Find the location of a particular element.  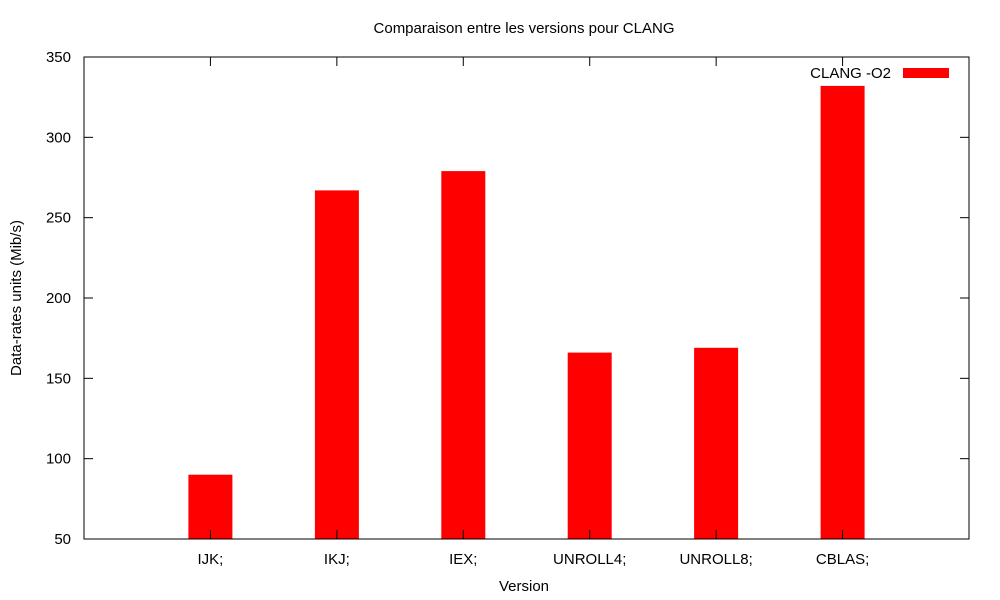

bar-ijk is located at coordinates (210, 506).